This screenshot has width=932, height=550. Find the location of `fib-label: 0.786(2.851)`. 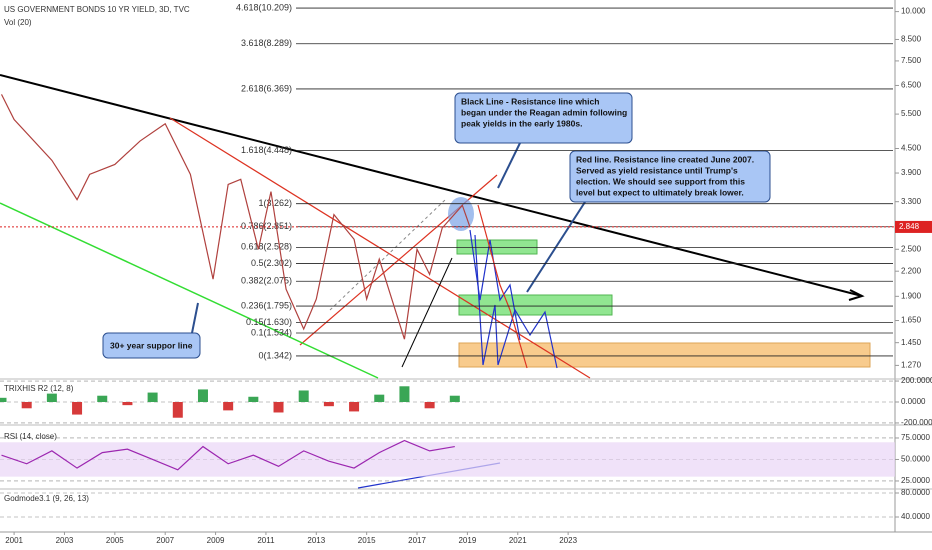

fib-label: 0.786(2.851) is located at coordinates (266, 226).